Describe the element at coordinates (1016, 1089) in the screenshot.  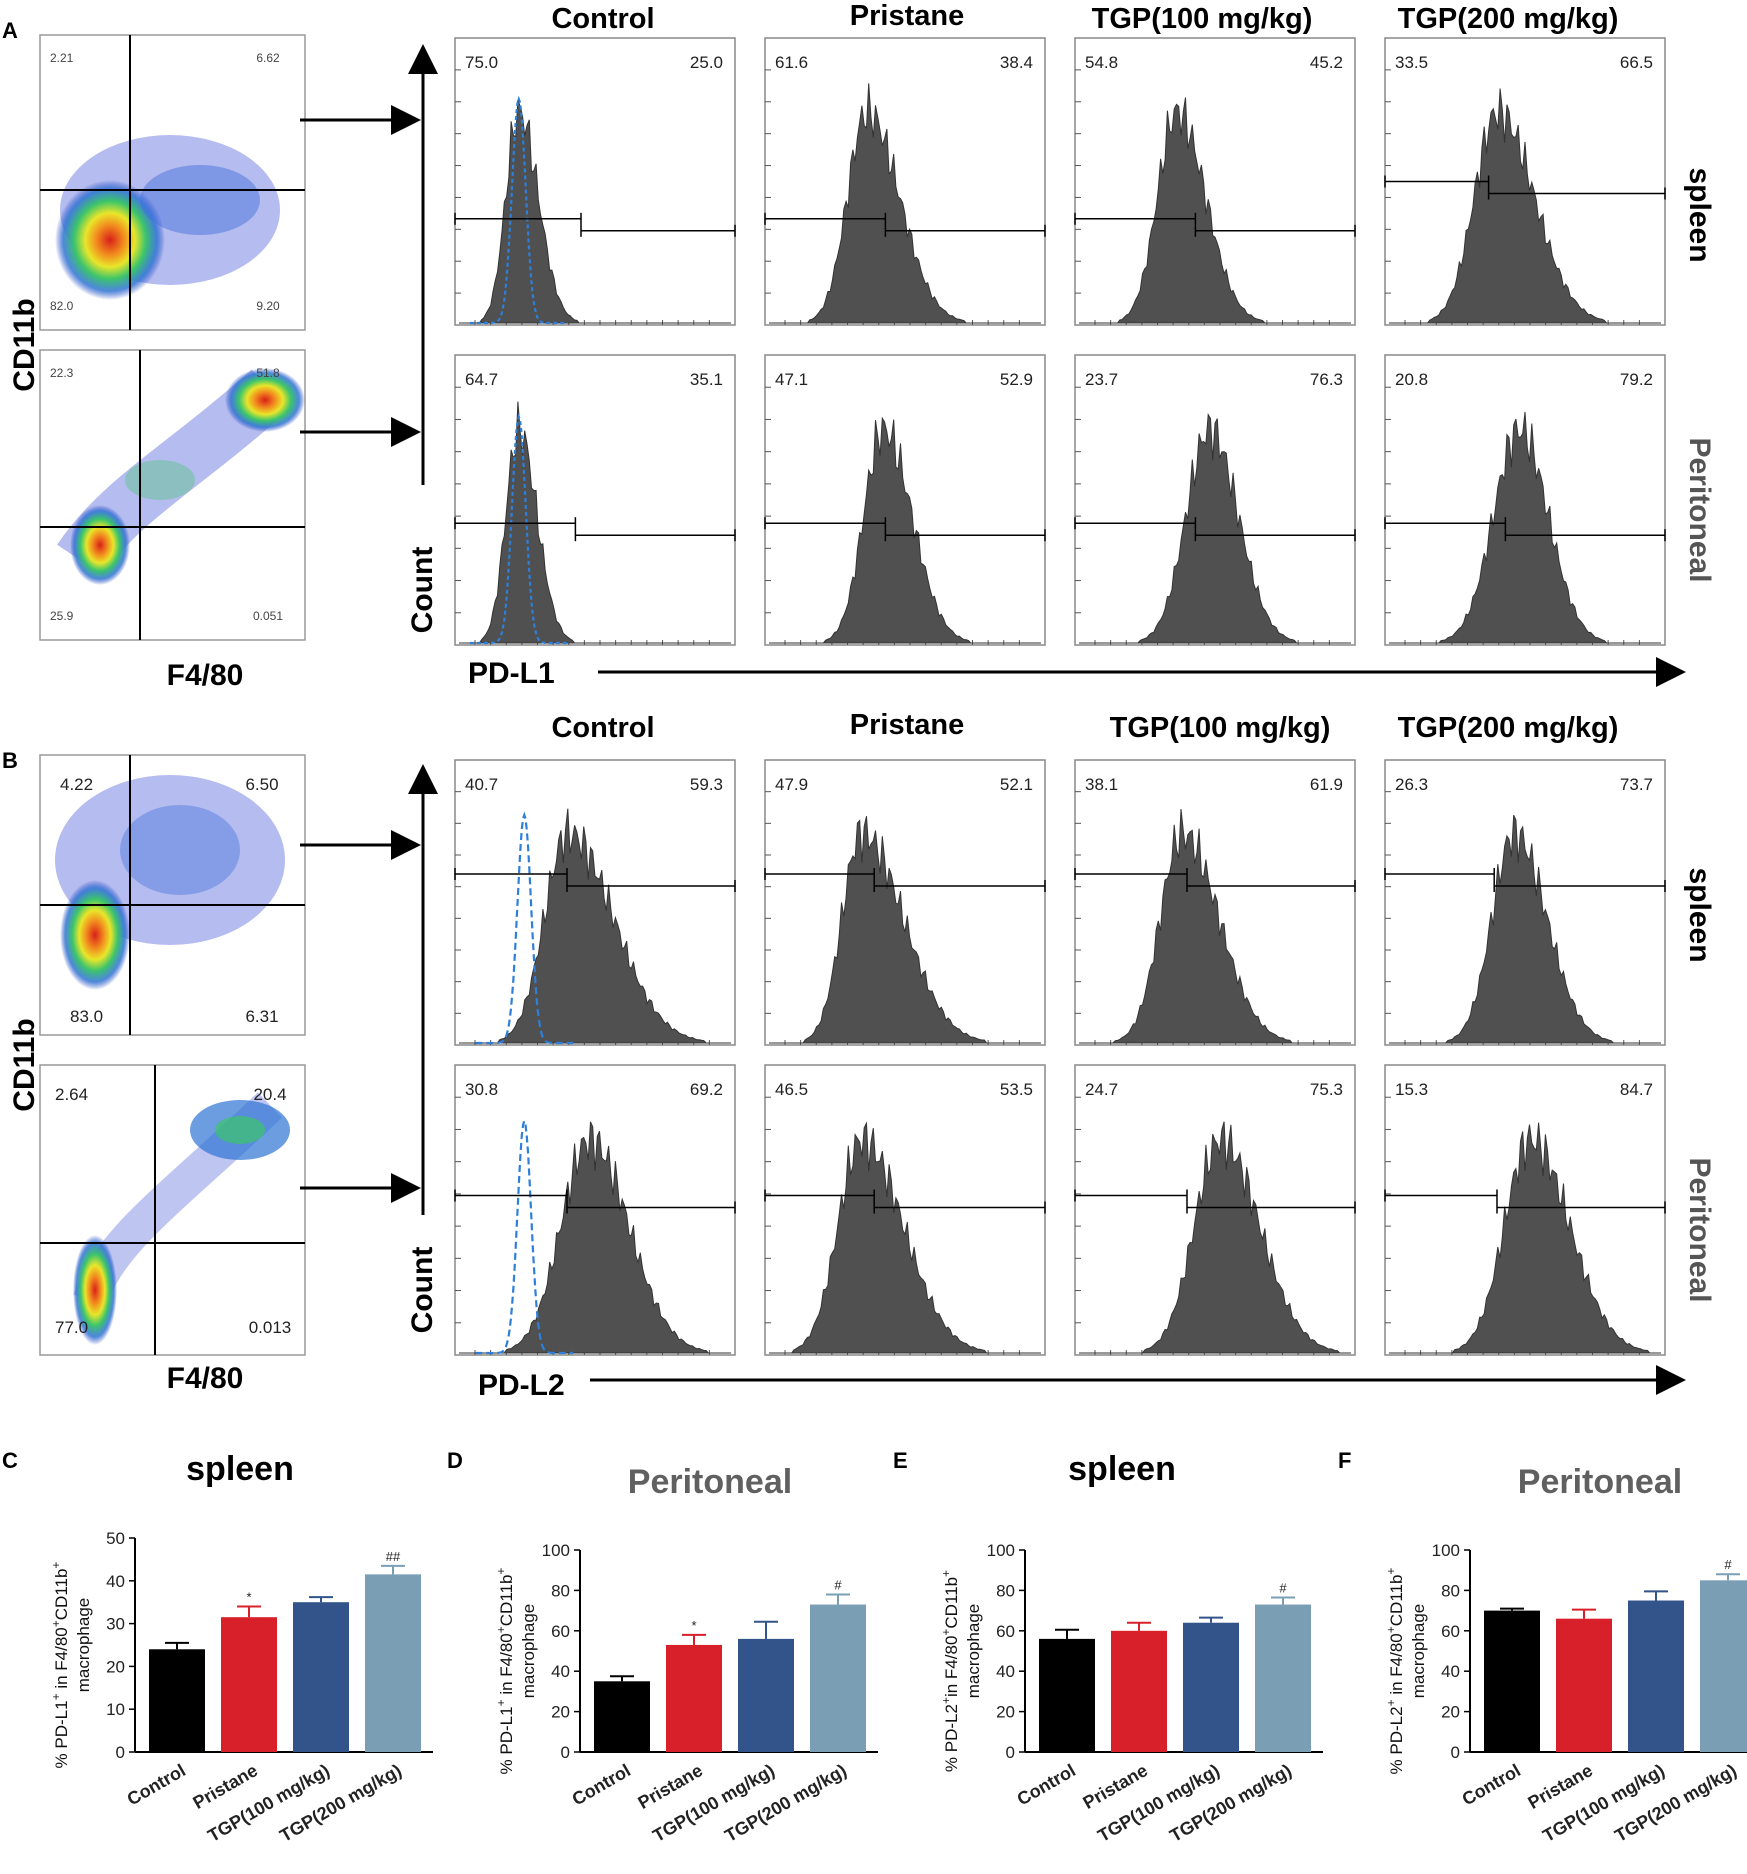
I see `gate-positive-percent: 53.5` at that location.